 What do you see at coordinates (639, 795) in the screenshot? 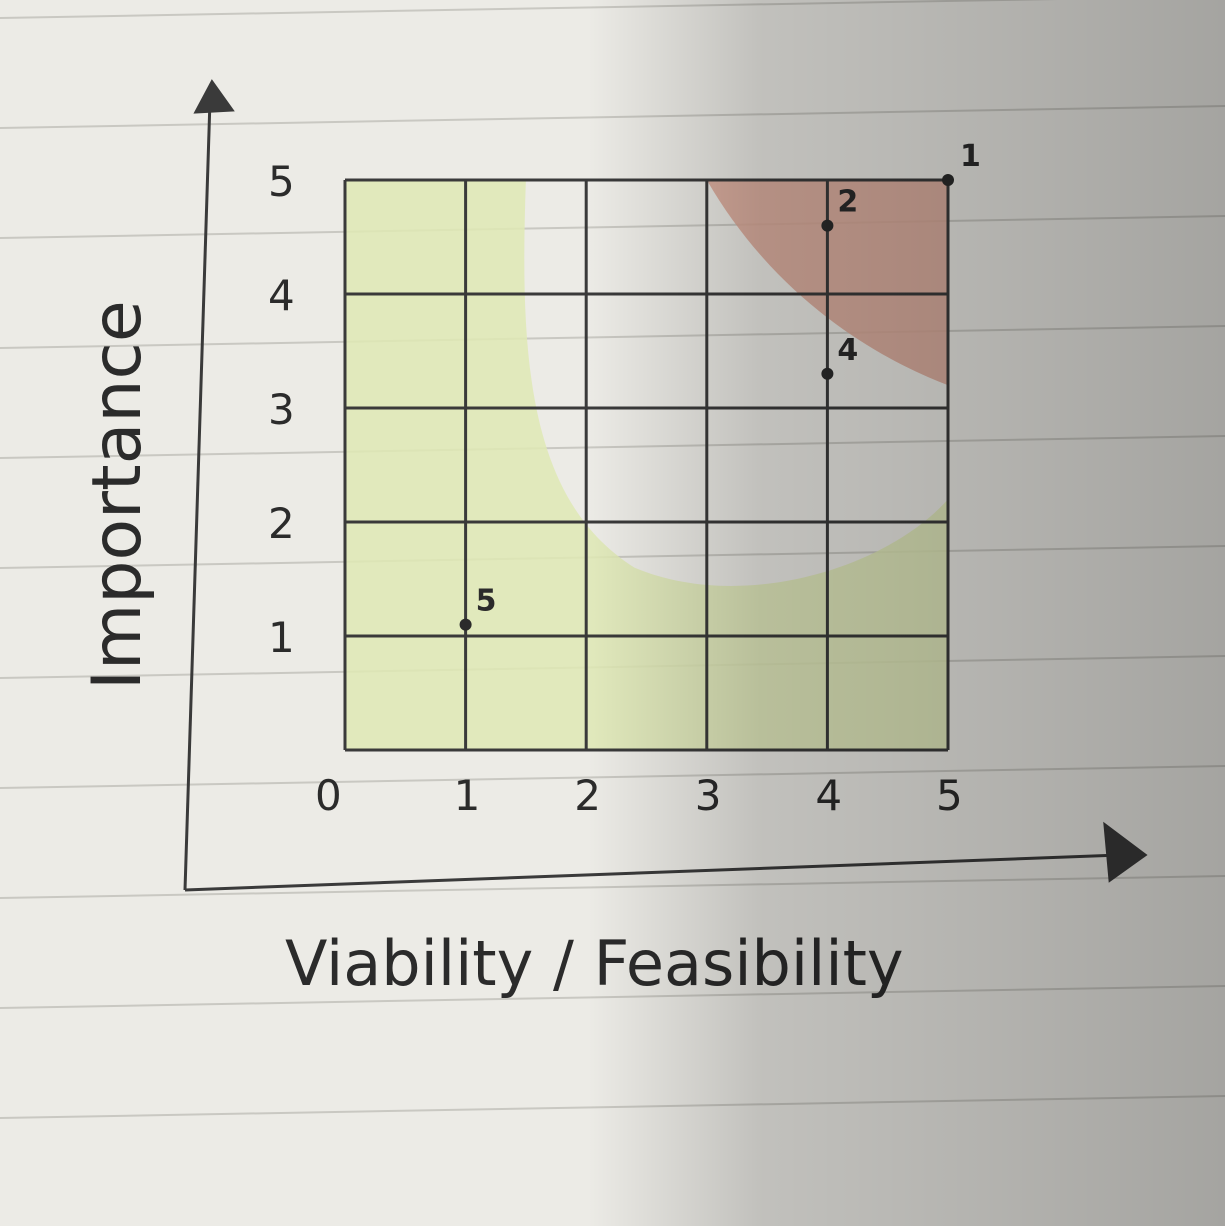
I see `x-tick-labels: 0 1 2 3 4 5` at bounding box center [639, 795].